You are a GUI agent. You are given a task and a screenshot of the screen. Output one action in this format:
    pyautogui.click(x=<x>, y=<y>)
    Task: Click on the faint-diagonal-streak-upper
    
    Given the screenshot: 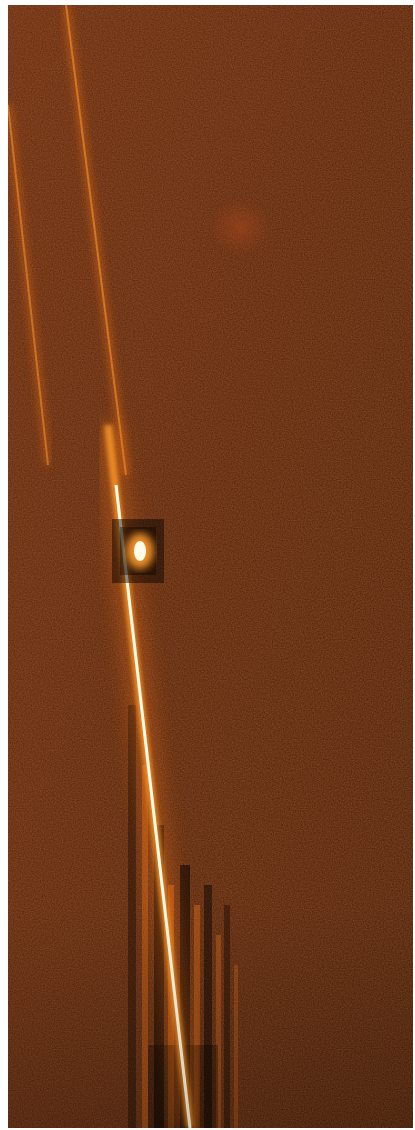 What is the action you would take?
    pyautogui.click(x=96, y=240)
    